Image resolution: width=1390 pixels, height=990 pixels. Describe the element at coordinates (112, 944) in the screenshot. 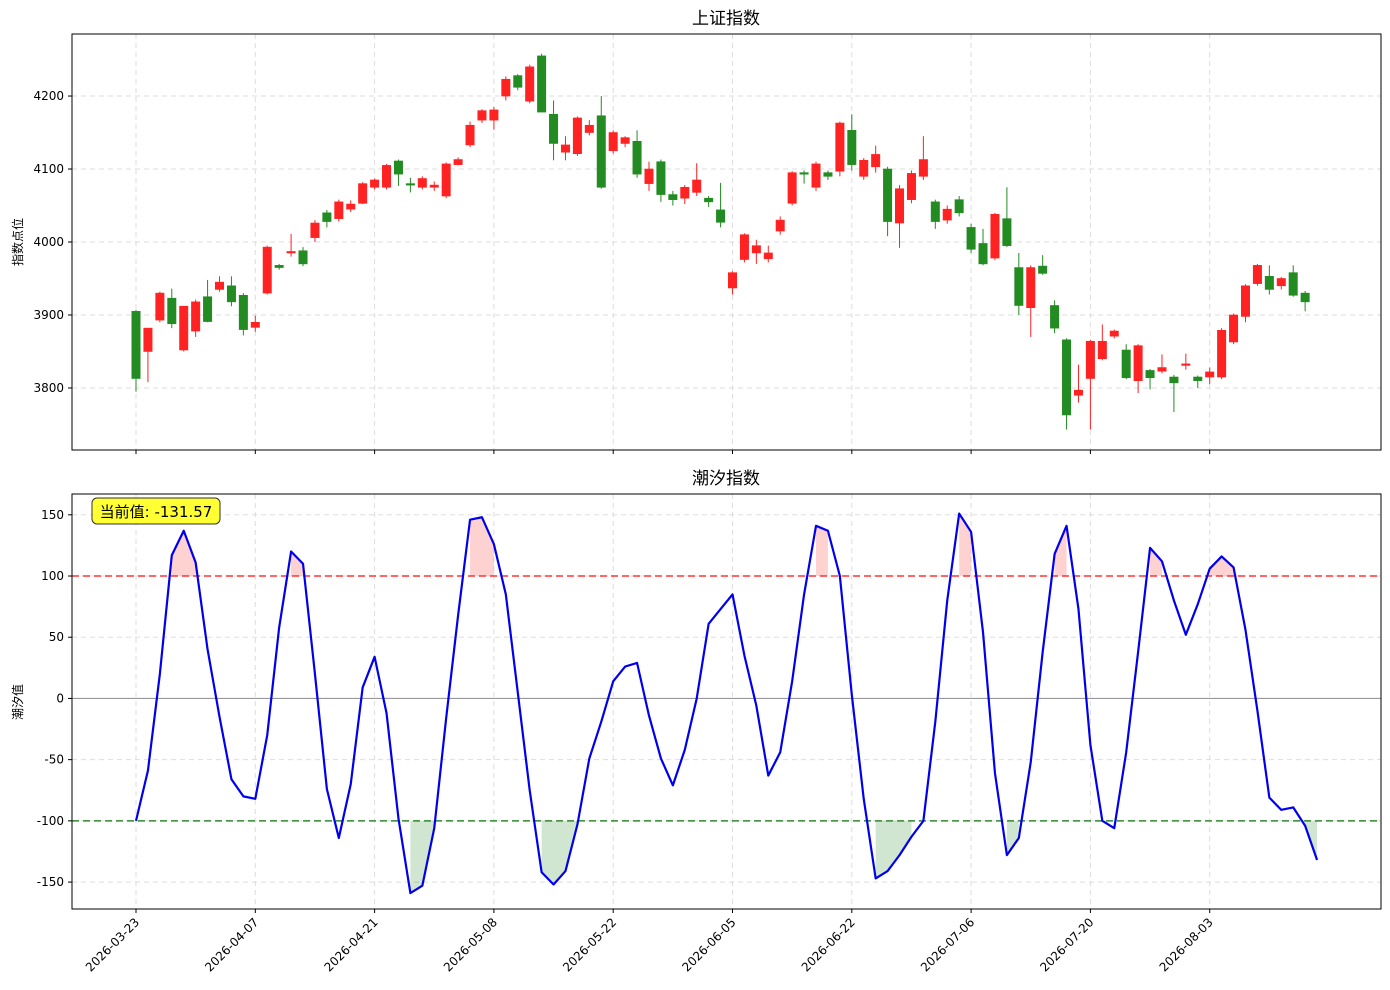

I see `tide-x-tick-label: 2026-03-23` at that location.